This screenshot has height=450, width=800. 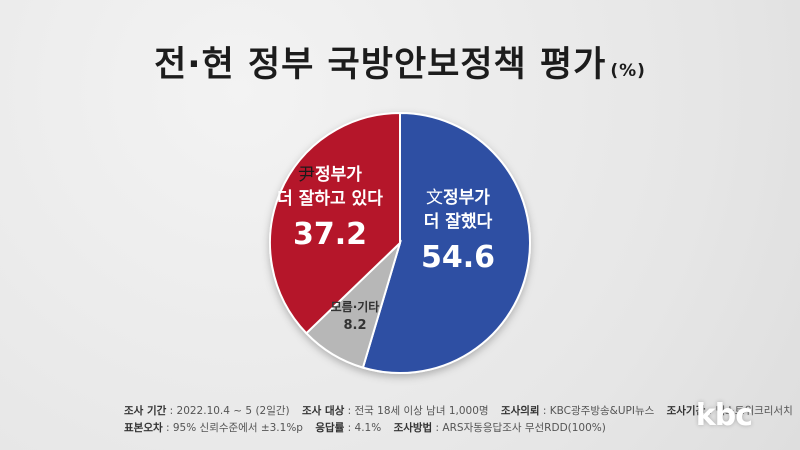 I want to click on slice-value-1: 8.2, so click(x=354, y=325).